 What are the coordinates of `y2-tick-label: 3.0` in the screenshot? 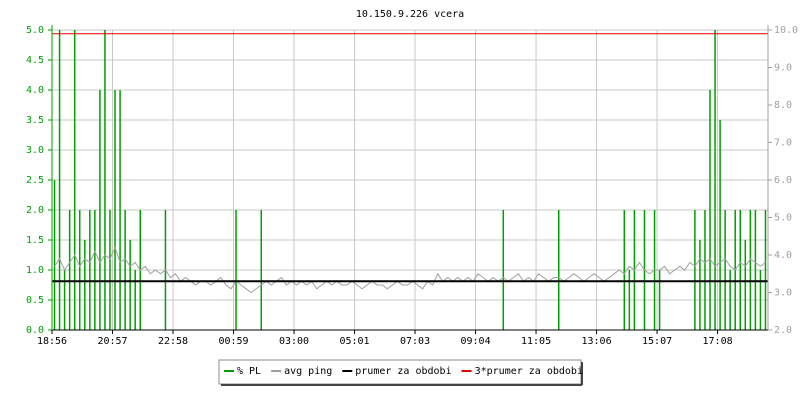 It's located at (783, 293).